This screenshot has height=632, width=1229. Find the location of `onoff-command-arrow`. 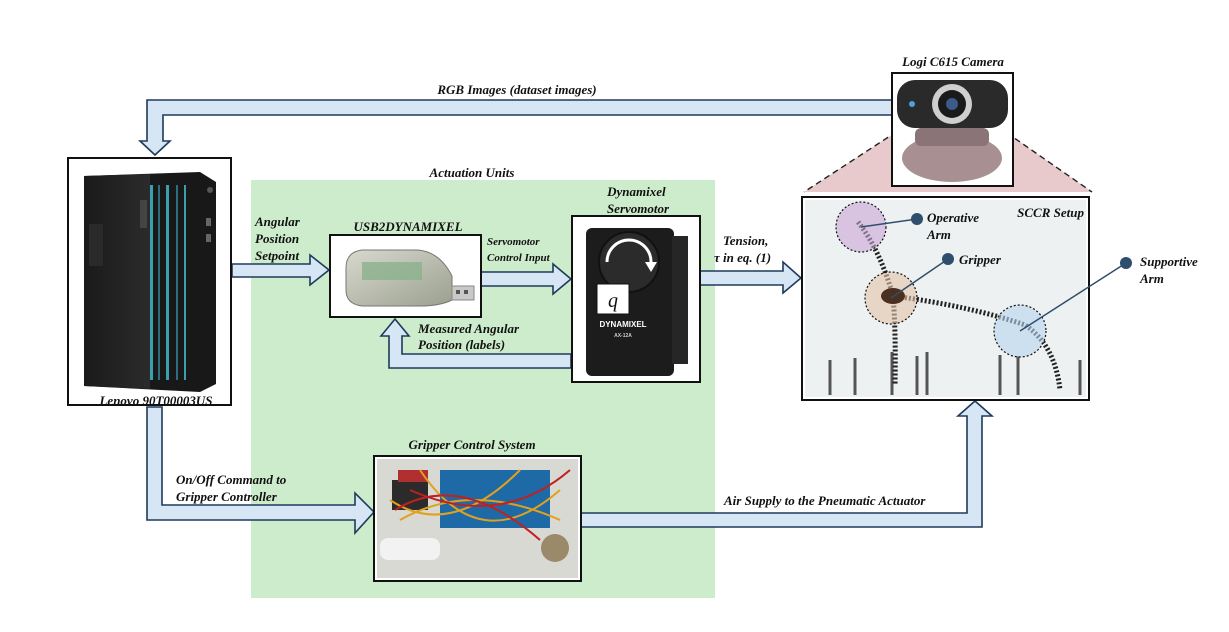

onoff-command-arrow is located at coordinates (261, 471).